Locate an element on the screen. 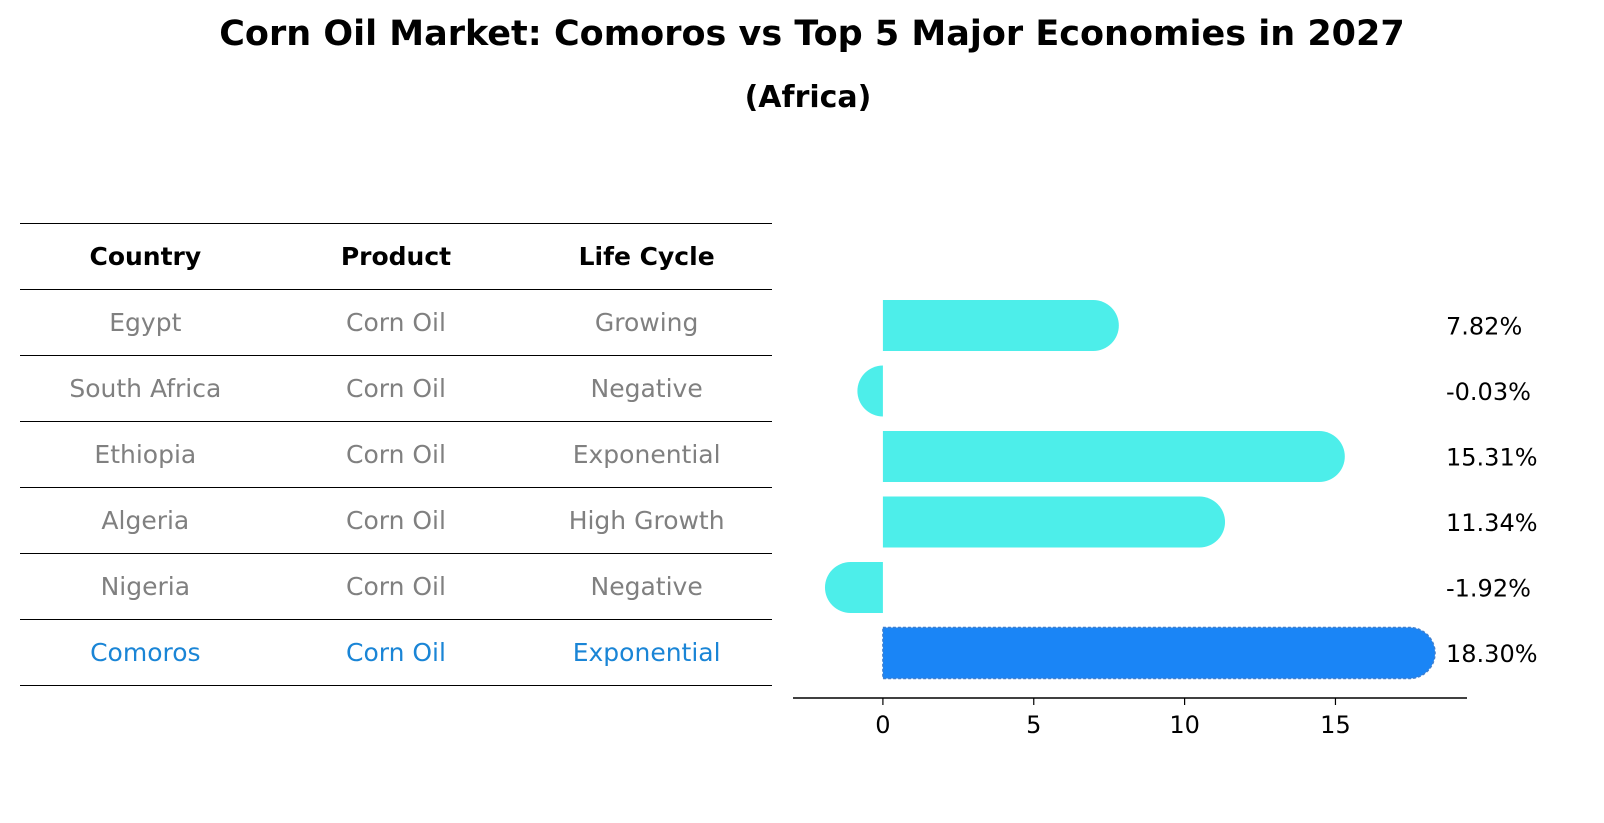  table-row: Egypt Corn Oil Growing is located at coordinates (396, 323).